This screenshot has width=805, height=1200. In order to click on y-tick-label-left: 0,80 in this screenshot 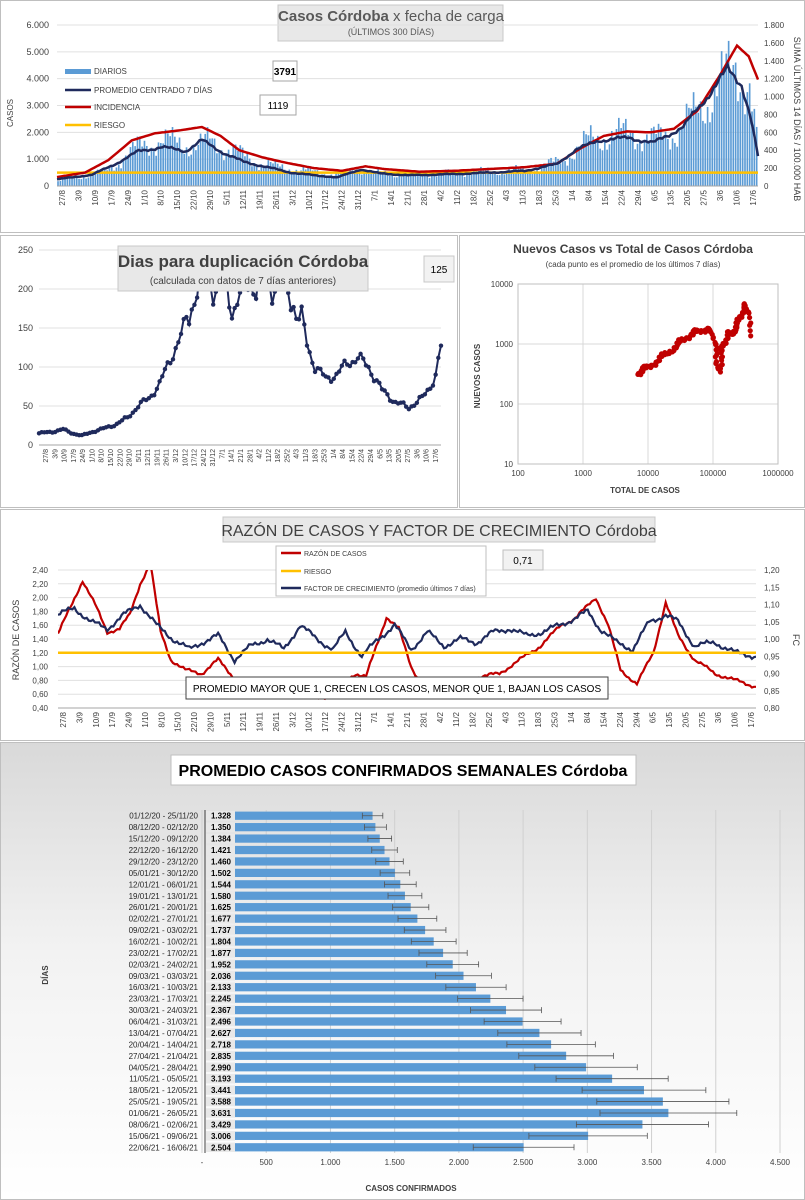, I will do `click(40, 680)`.